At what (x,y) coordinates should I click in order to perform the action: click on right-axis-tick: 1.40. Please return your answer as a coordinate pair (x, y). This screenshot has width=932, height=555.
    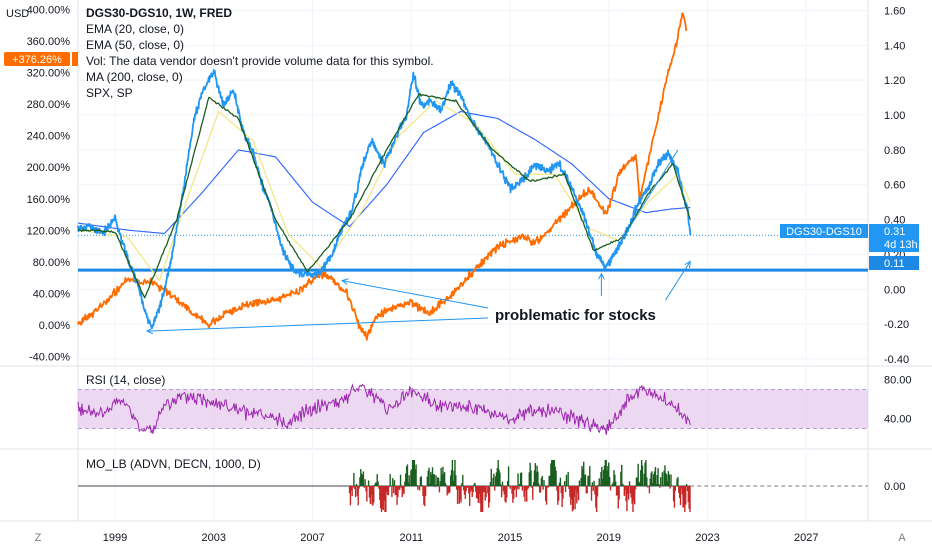
    Looking at the image, I should click on (894, 46).